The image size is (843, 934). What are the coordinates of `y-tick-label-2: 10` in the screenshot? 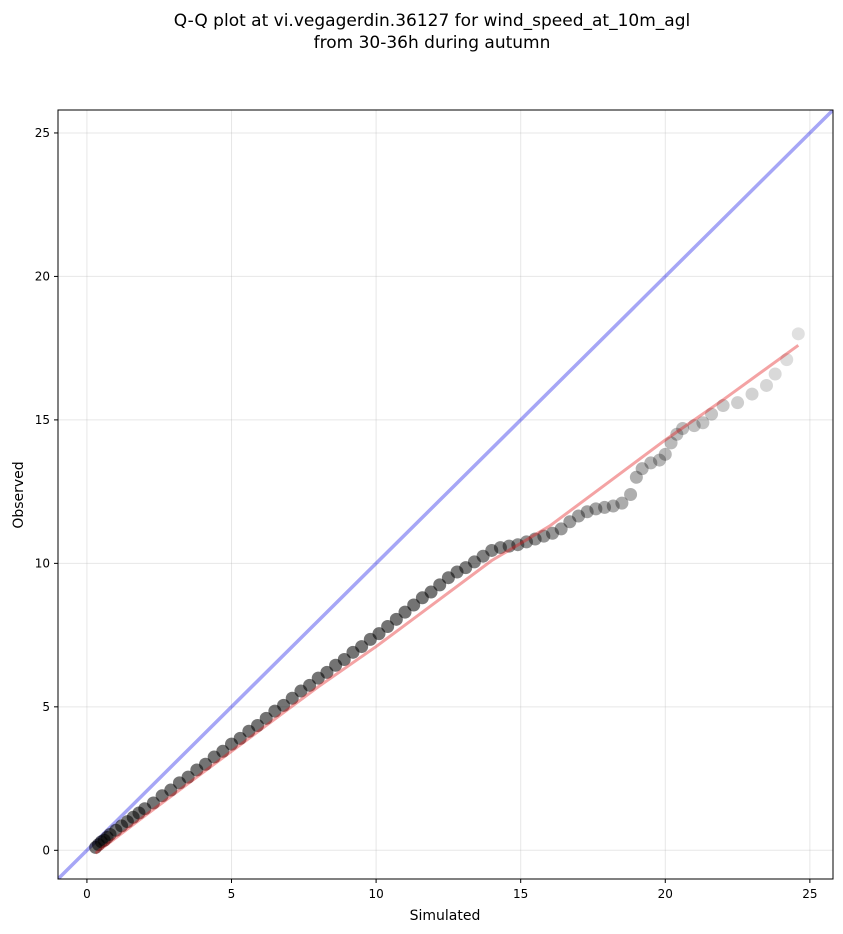 It's located at (42, 563).